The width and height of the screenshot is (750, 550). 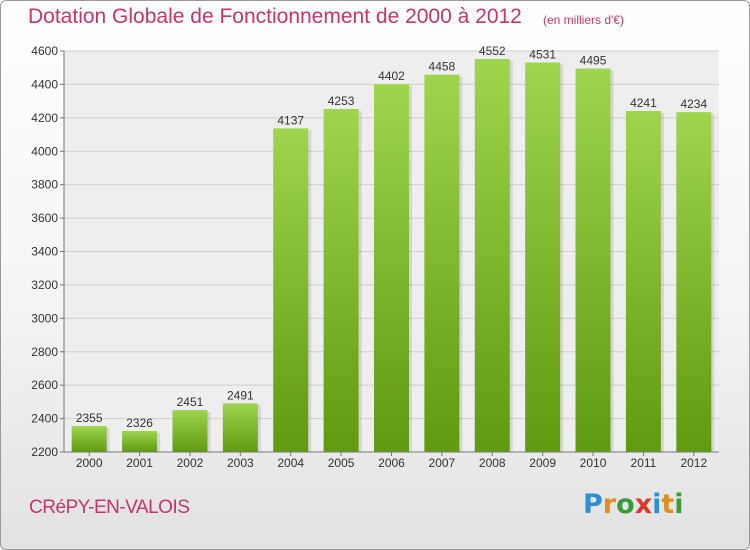 I want to click on x-tick-label: 2010, so click(x=593, y=463).